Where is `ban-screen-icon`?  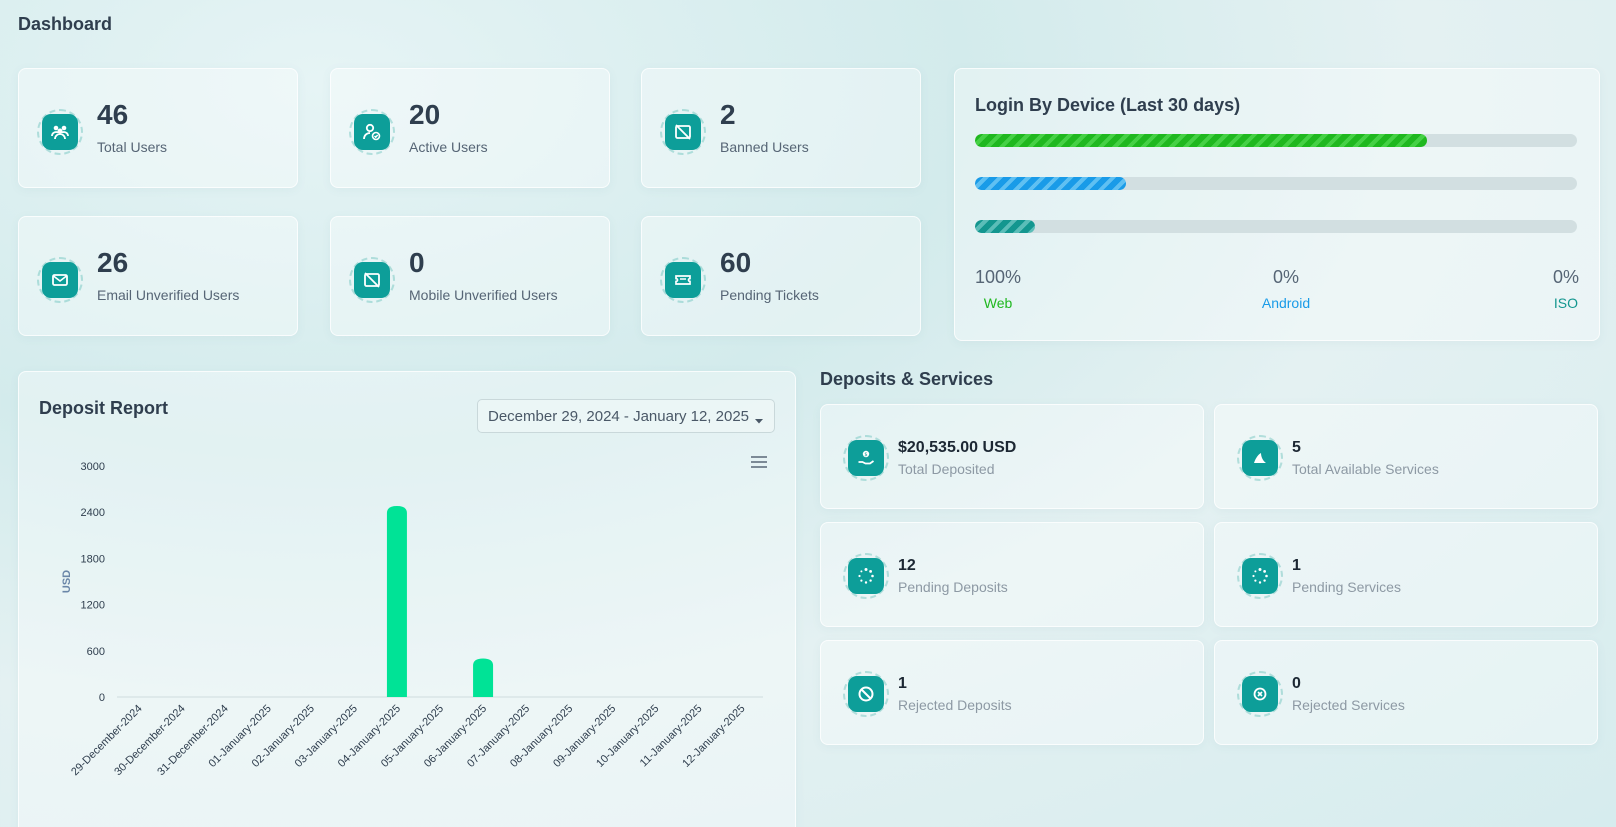
ban-screen-icon is located at coordinates (683, 132).